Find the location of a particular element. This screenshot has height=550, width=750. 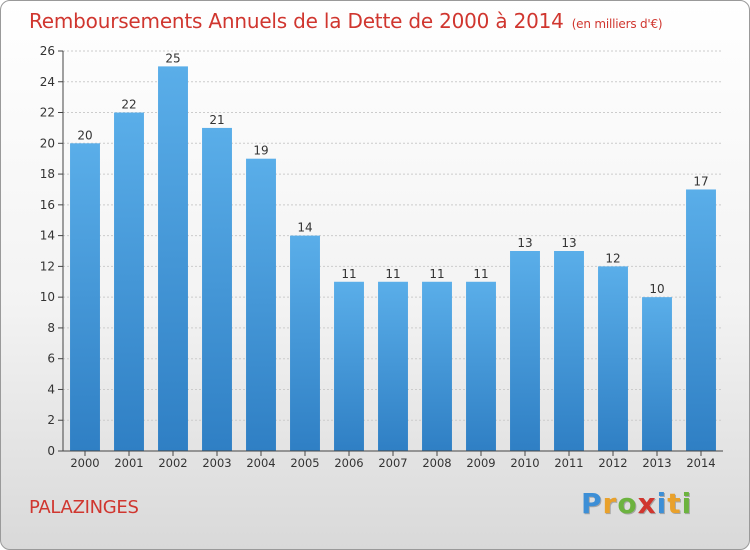

y-tick-label: 8 is located at coordinates (51, 328).